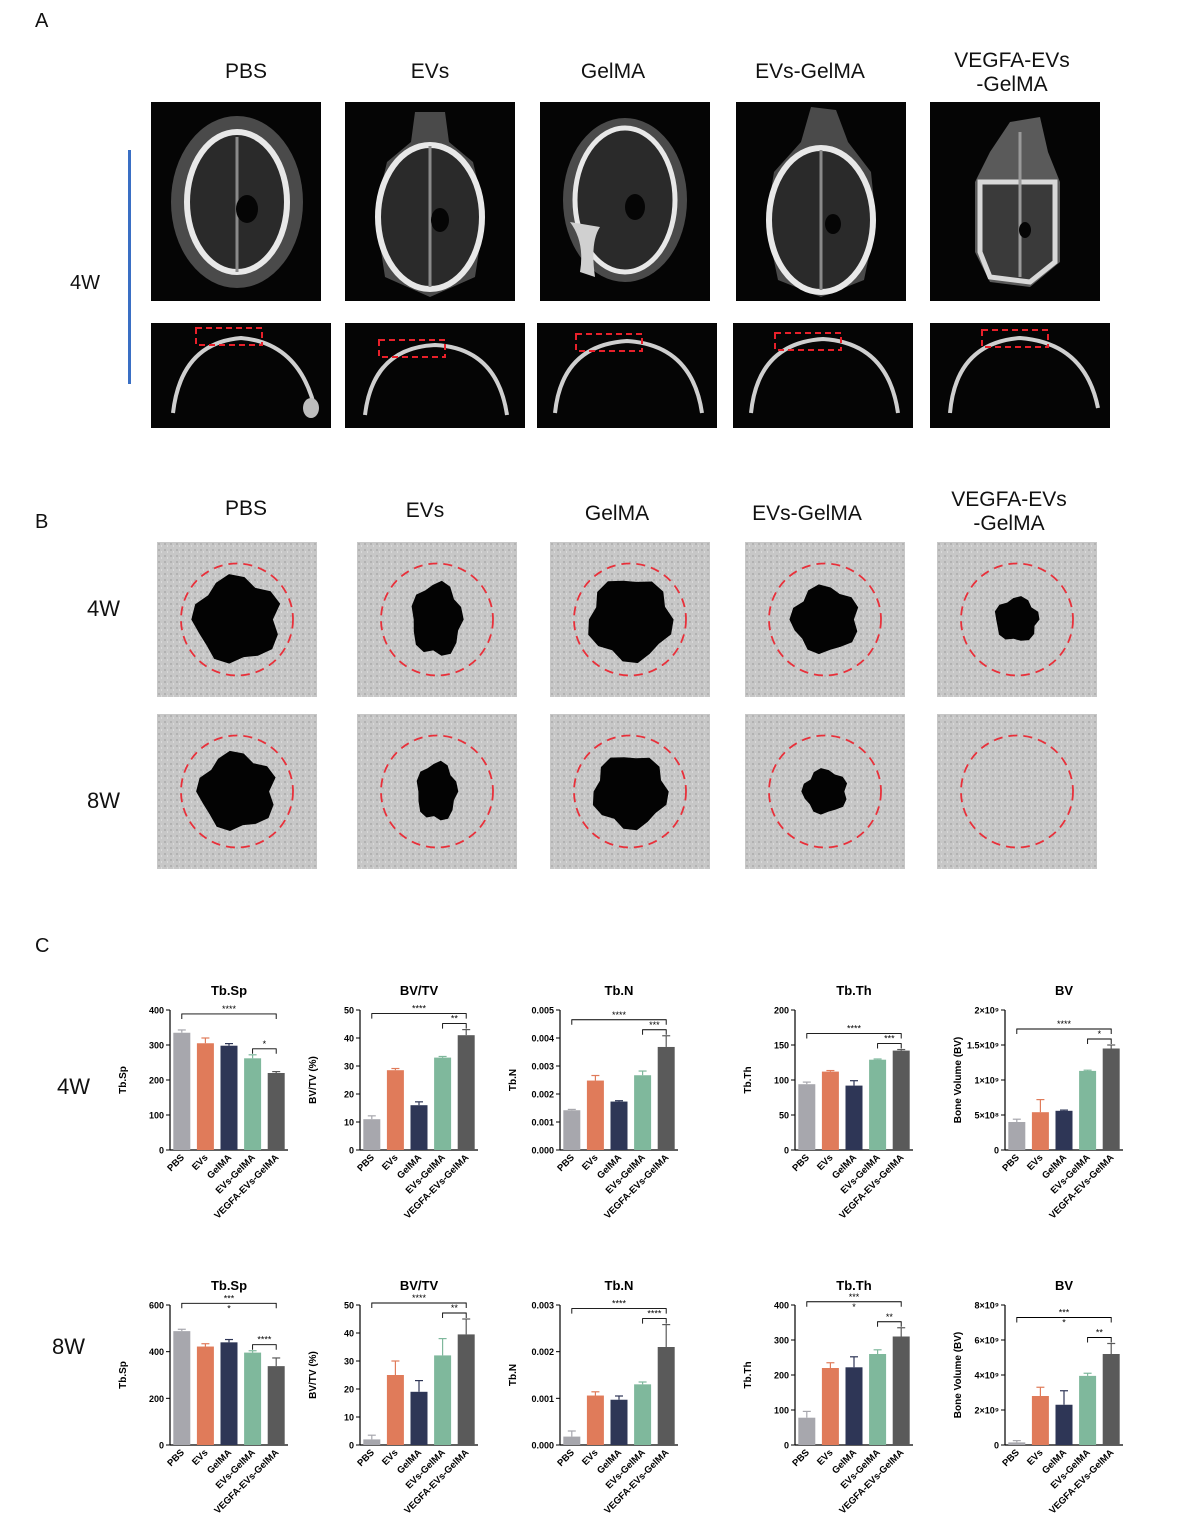 This screenshot has height=1538, width=1202. Describe the element at coordinates (542, 1095) in the screenshot. I see `y-tick-label: 0.002` at that location.